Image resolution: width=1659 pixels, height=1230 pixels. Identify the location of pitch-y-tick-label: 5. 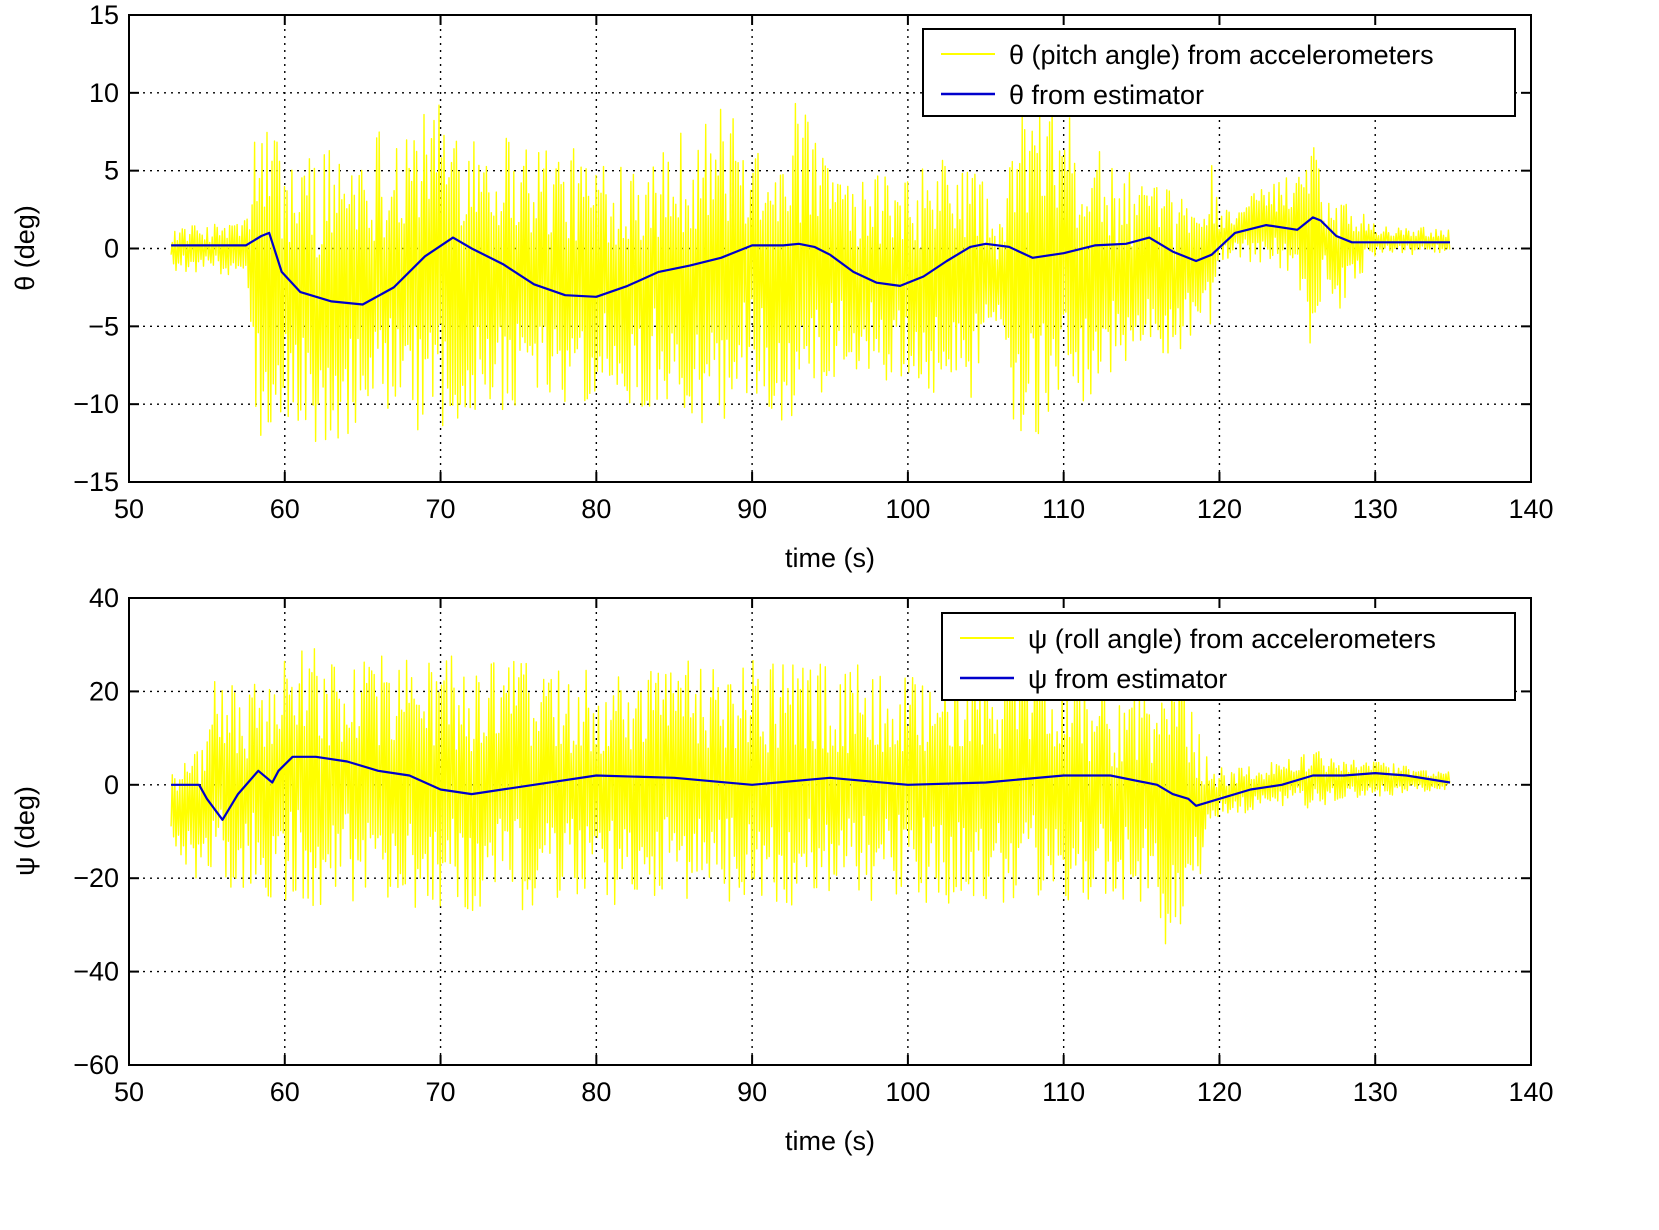
(111, 171).